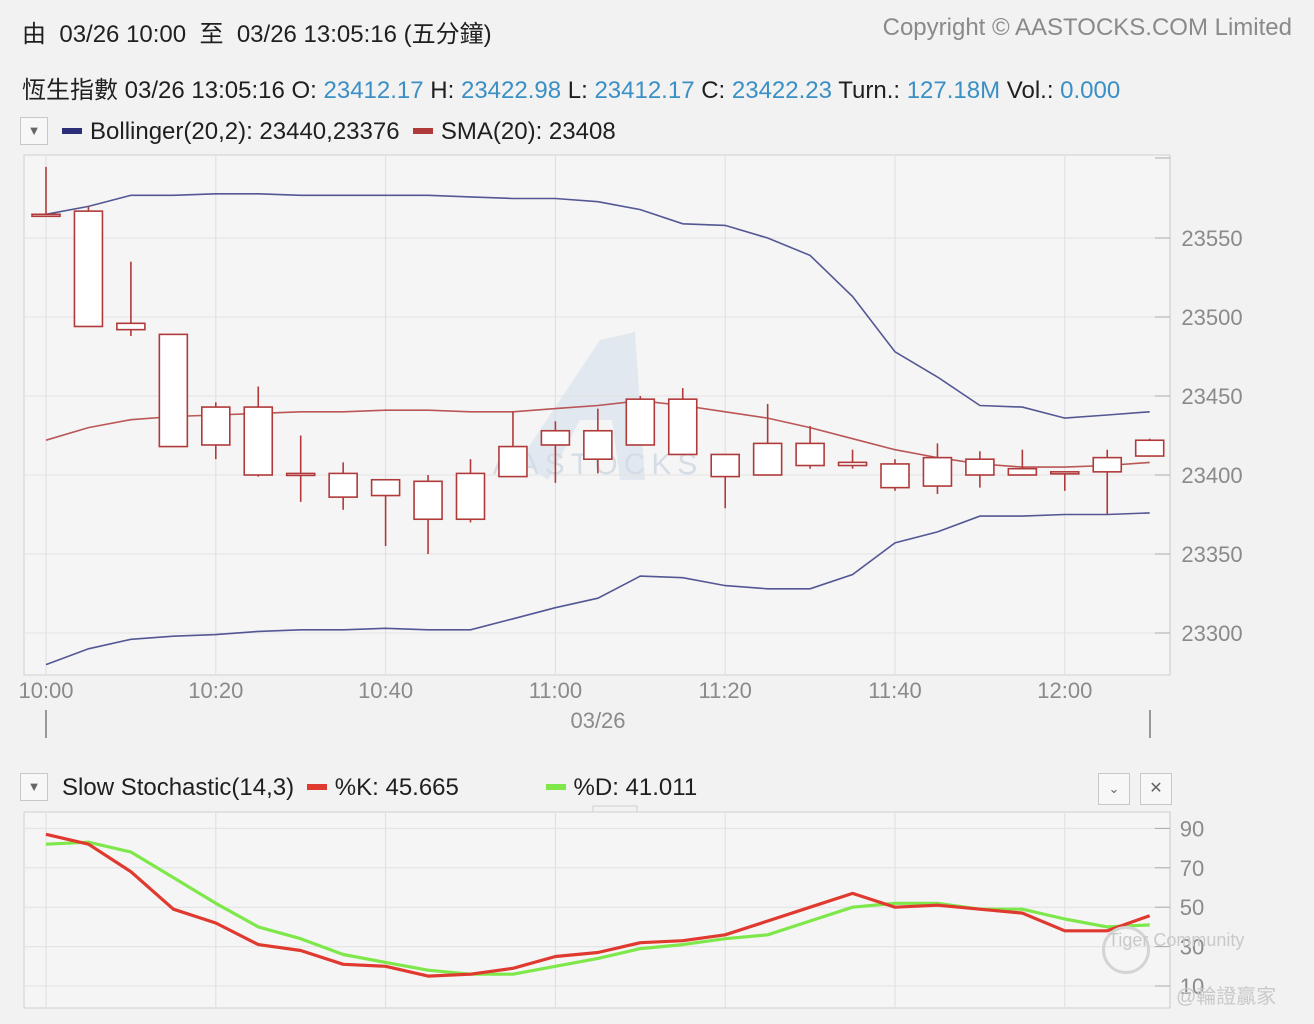 This screenshot has width=1314, height=1024. I want to click on x-tick-label: 11:00, so click(555, 690).